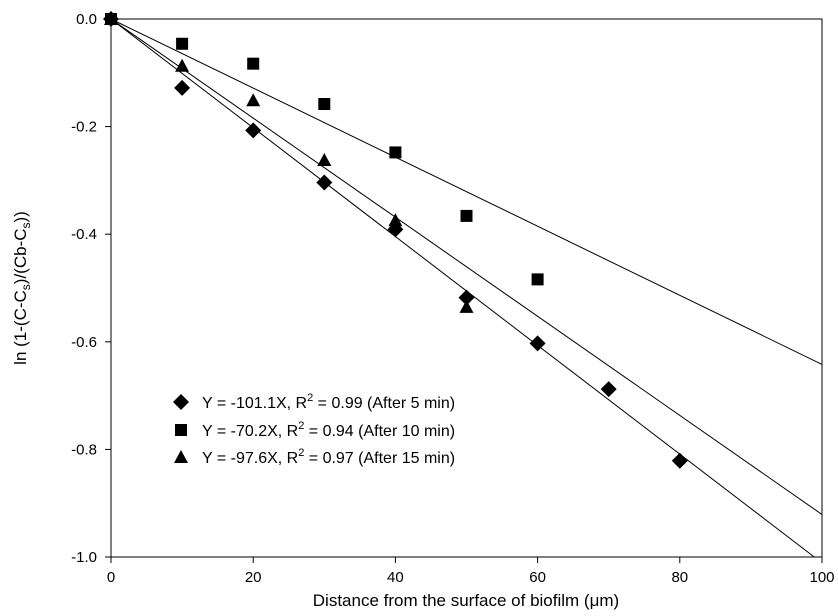 The height and width of the screenshot is (616, 838). I want to click on legend-marker-triangle, so click(181, 456).